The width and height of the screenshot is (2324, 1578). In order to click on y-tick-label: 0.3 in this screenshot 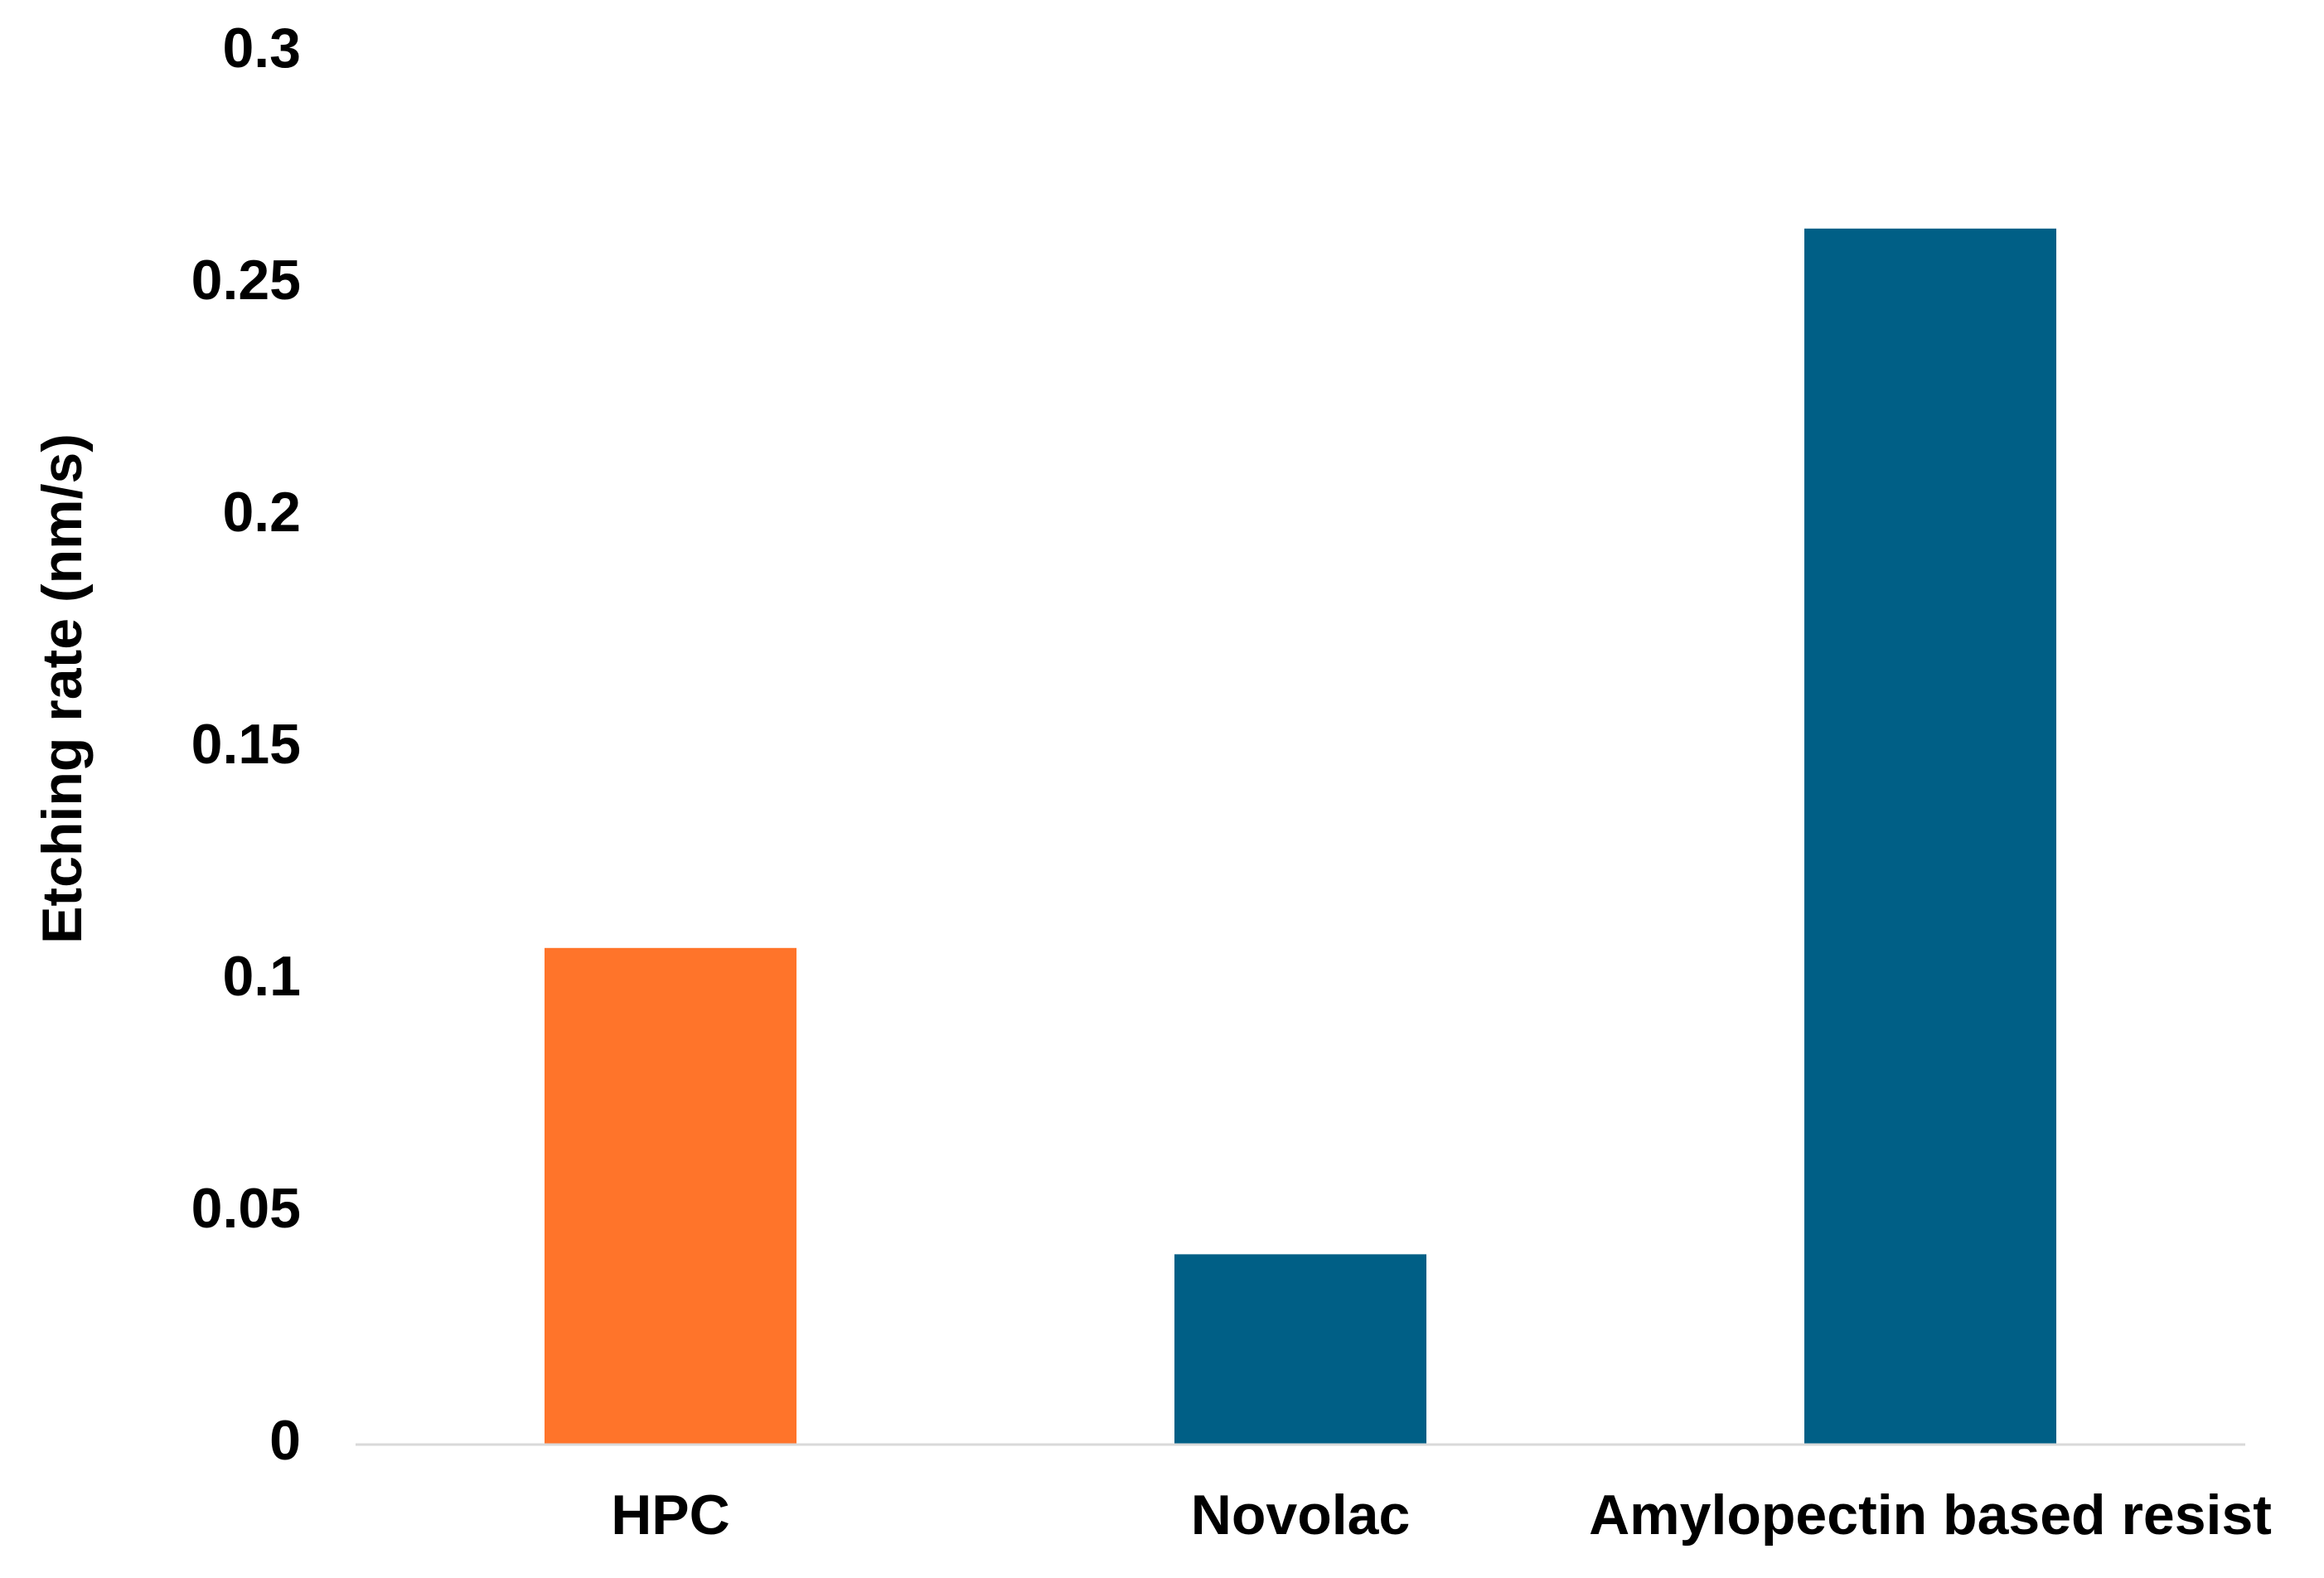, I will do `click(261, 49)`.